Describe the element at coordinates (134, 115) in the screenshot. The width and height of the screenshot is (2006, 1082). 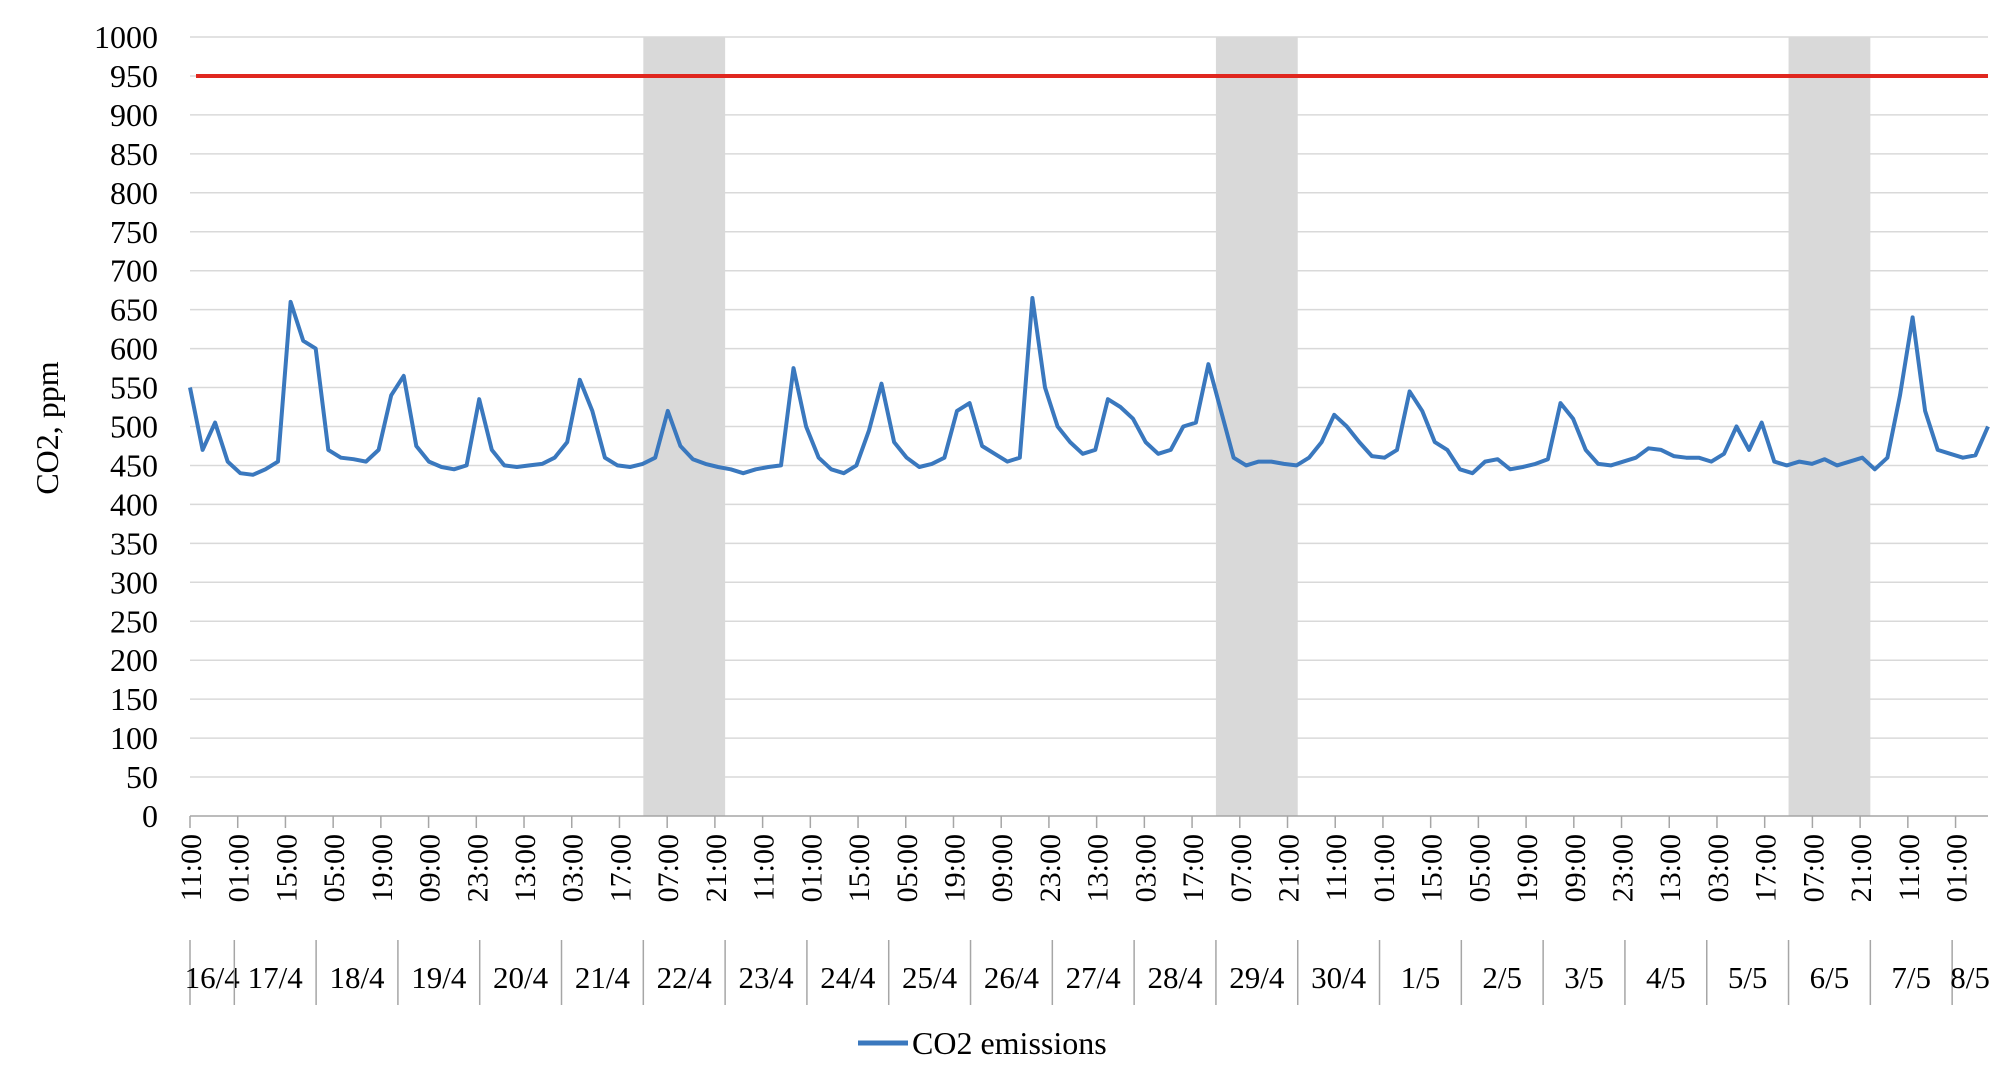
I see `y-tick-label: 900` at that location.